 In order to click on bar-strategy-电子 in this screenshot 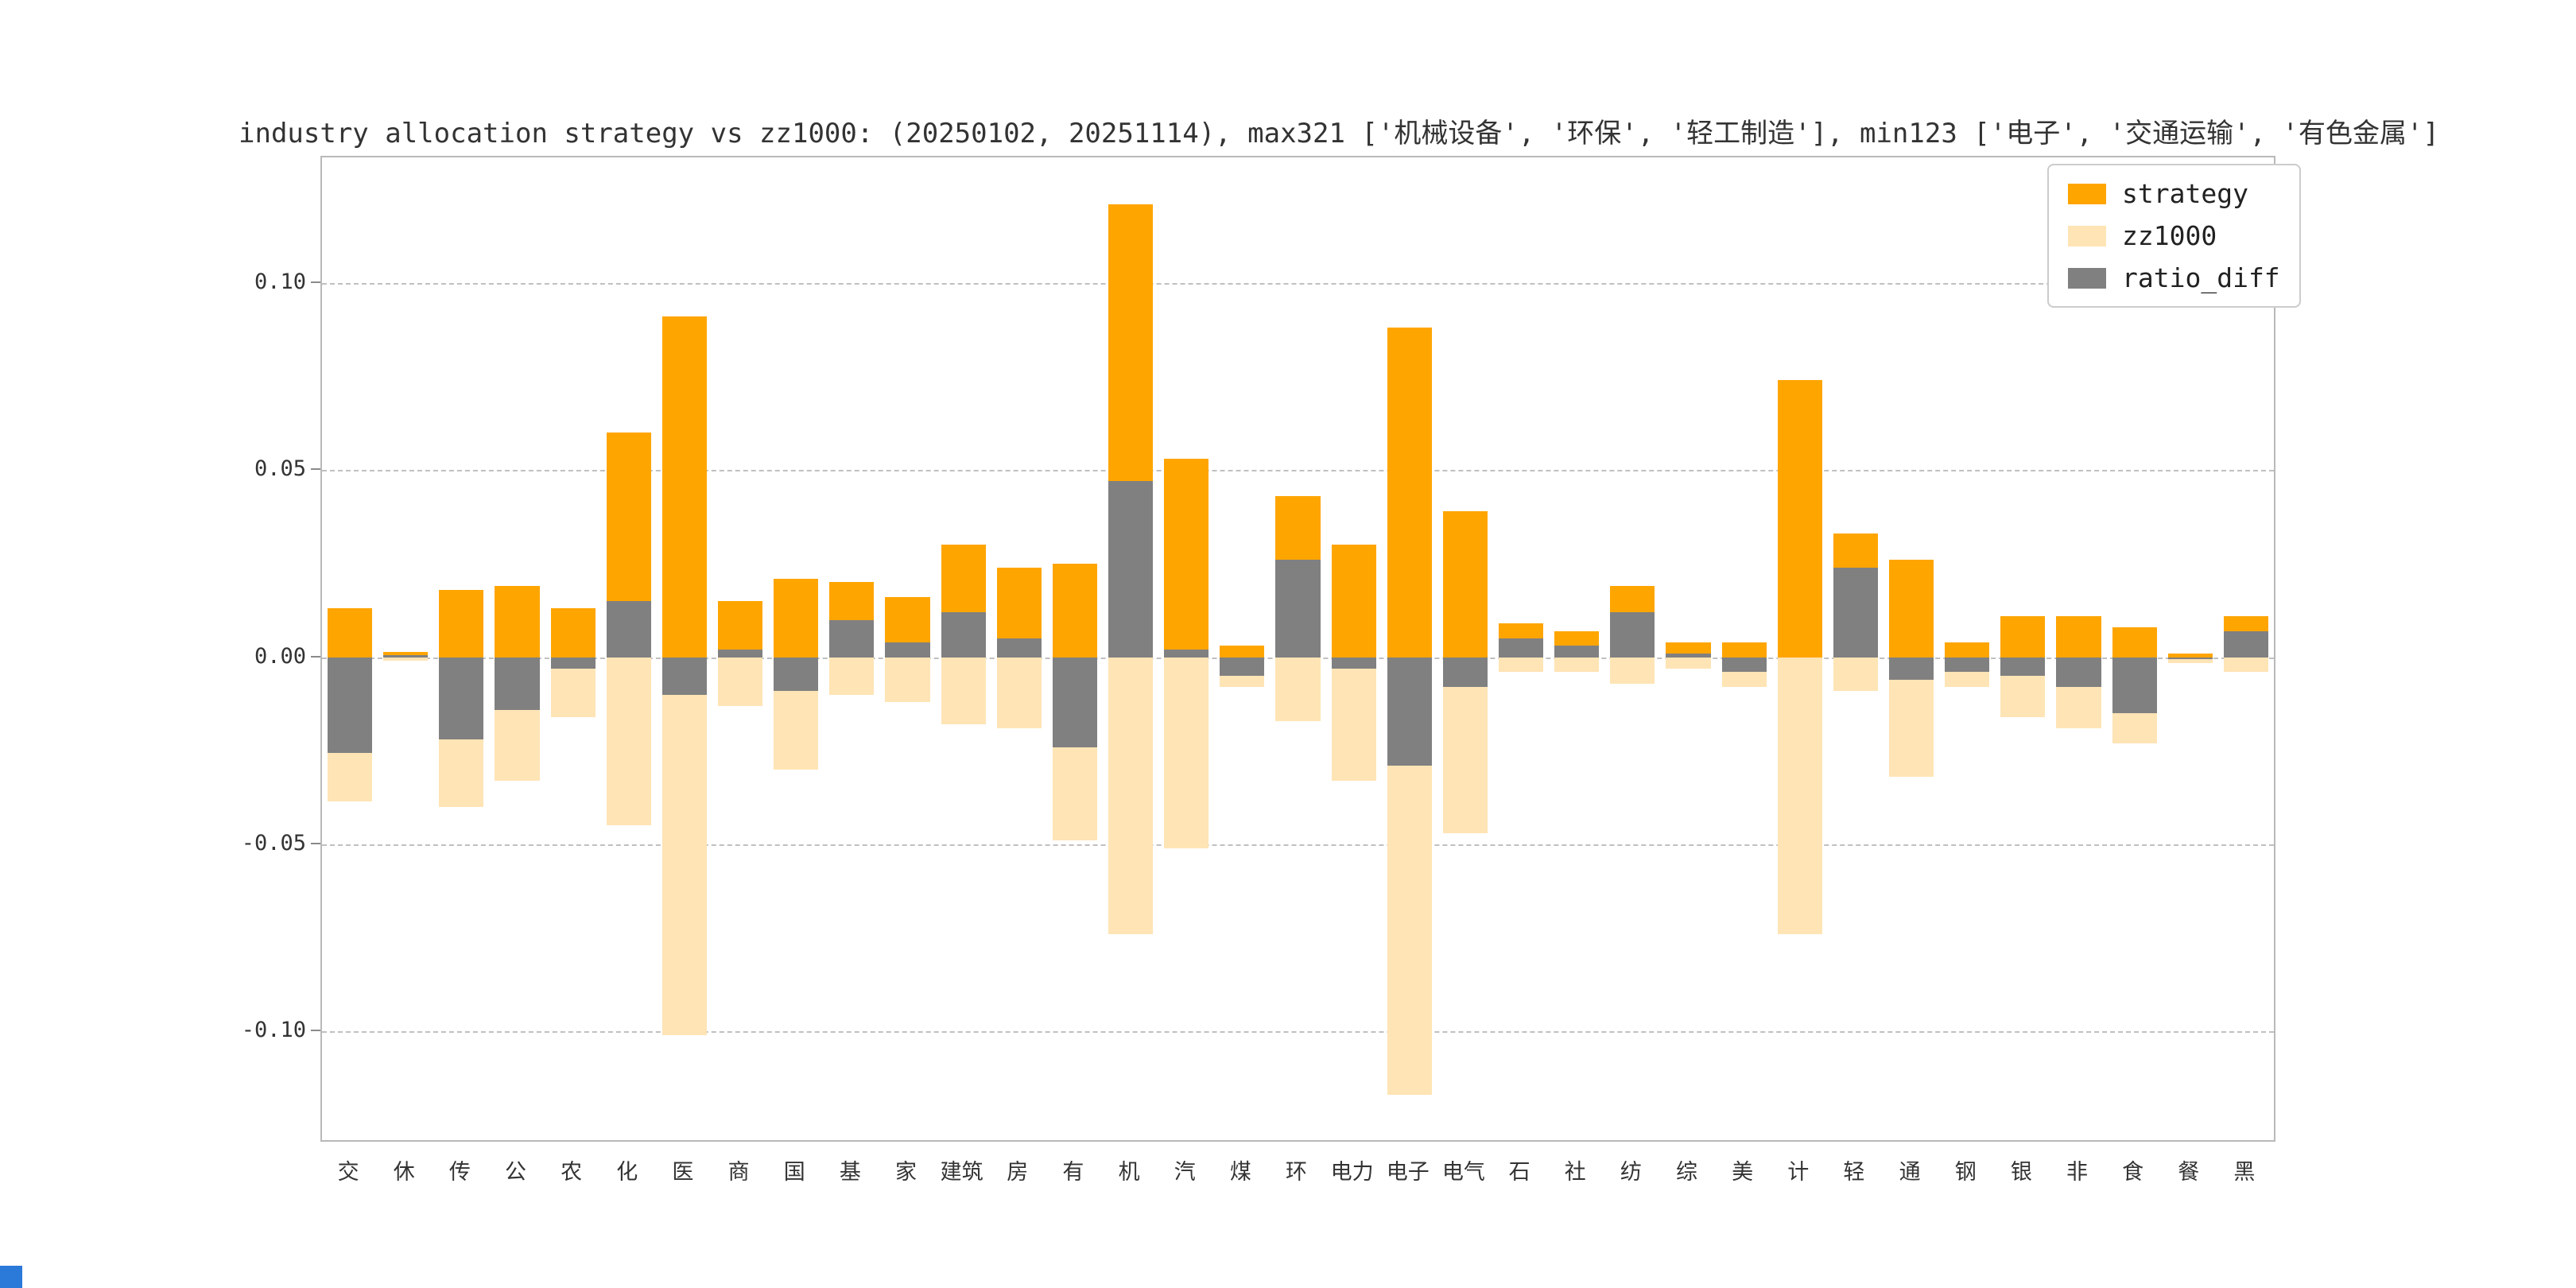, I will do `click(1410, 493)`.